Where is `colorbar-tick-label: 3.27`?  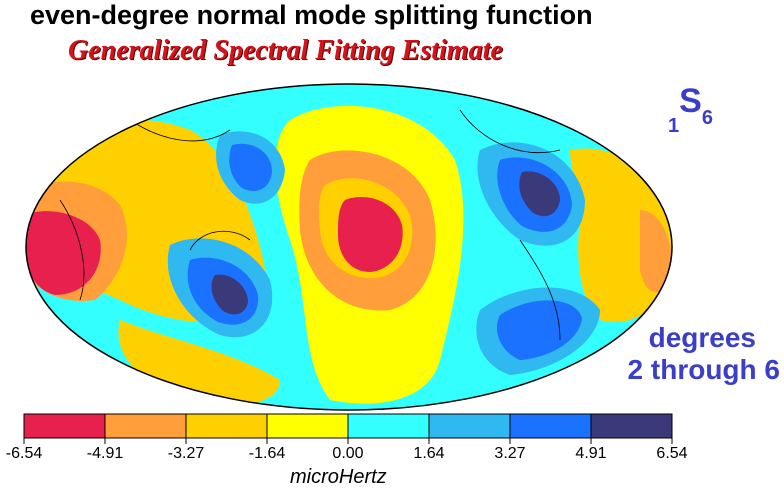 colorbar-tick-label: 3.27 is located at coordinates (509, 453).